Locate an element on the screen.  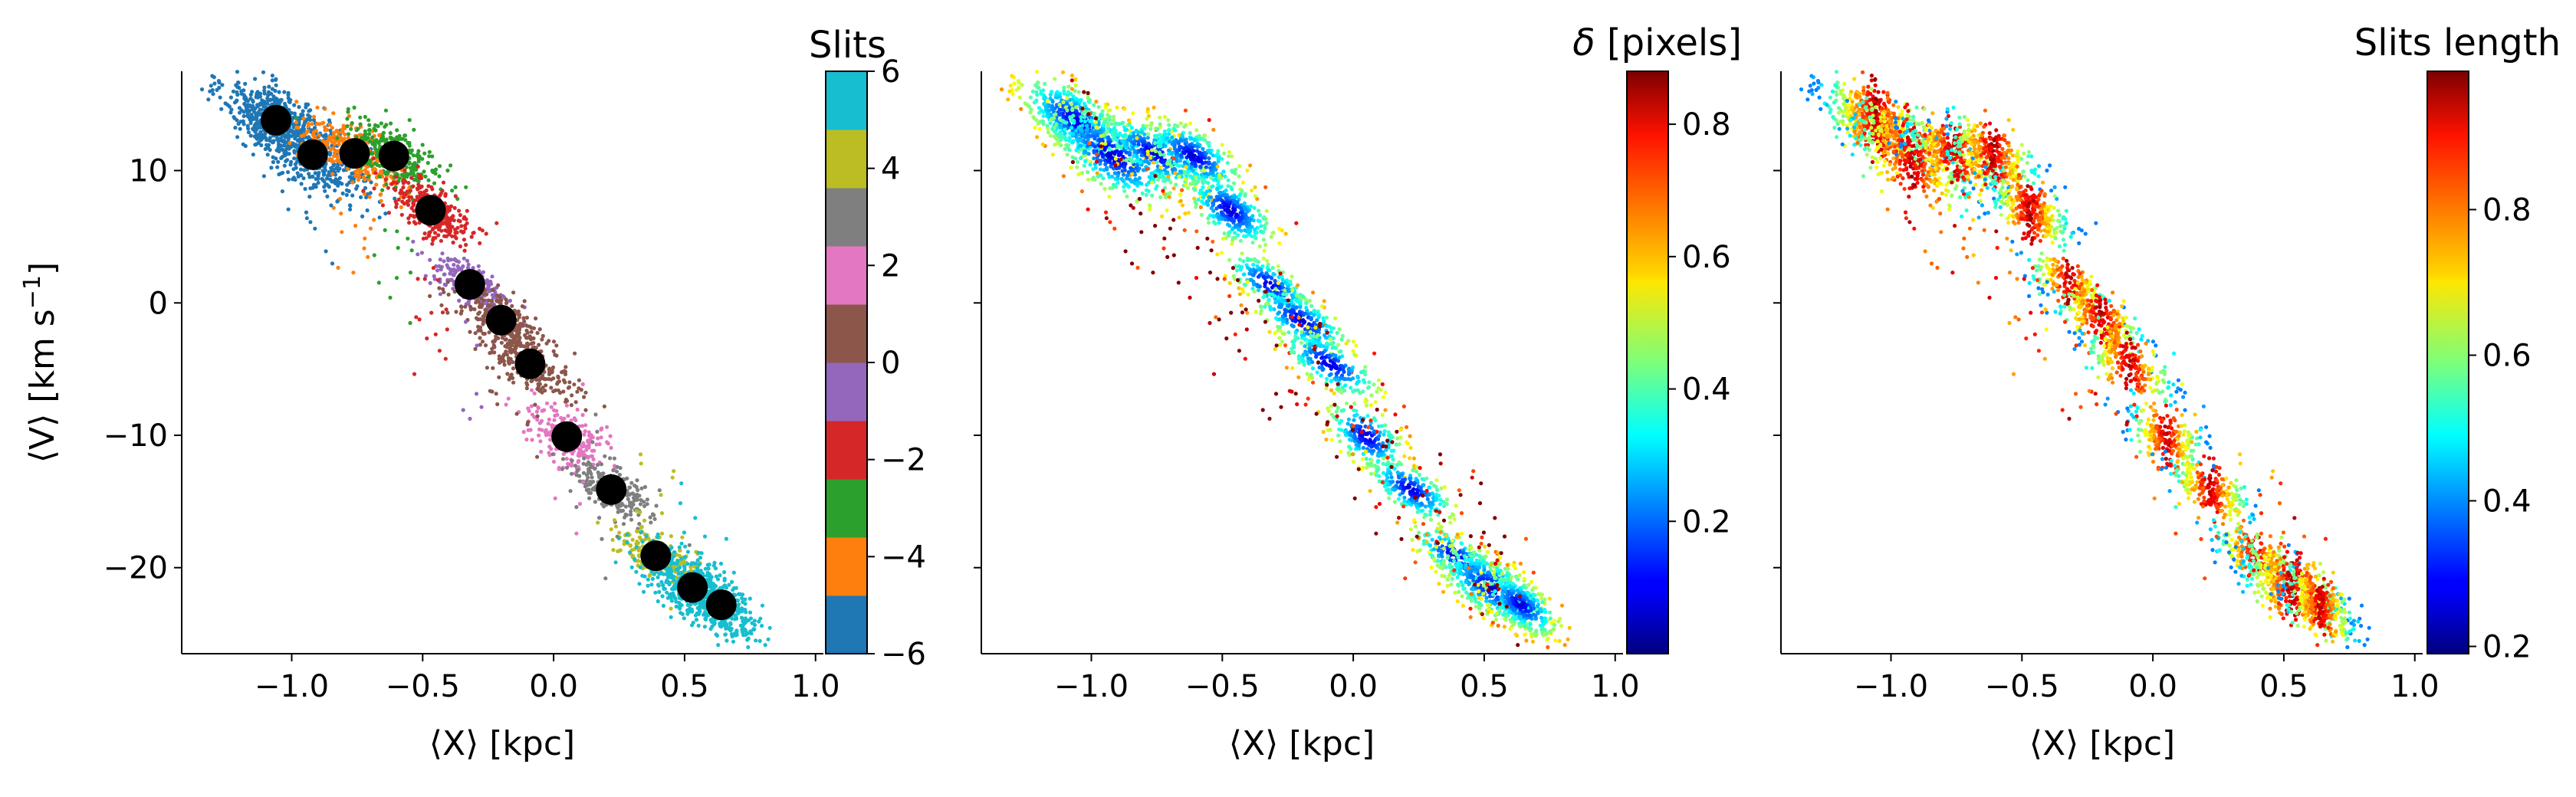
x-tick-label: 0.0 is located at coordinates (554, 687).